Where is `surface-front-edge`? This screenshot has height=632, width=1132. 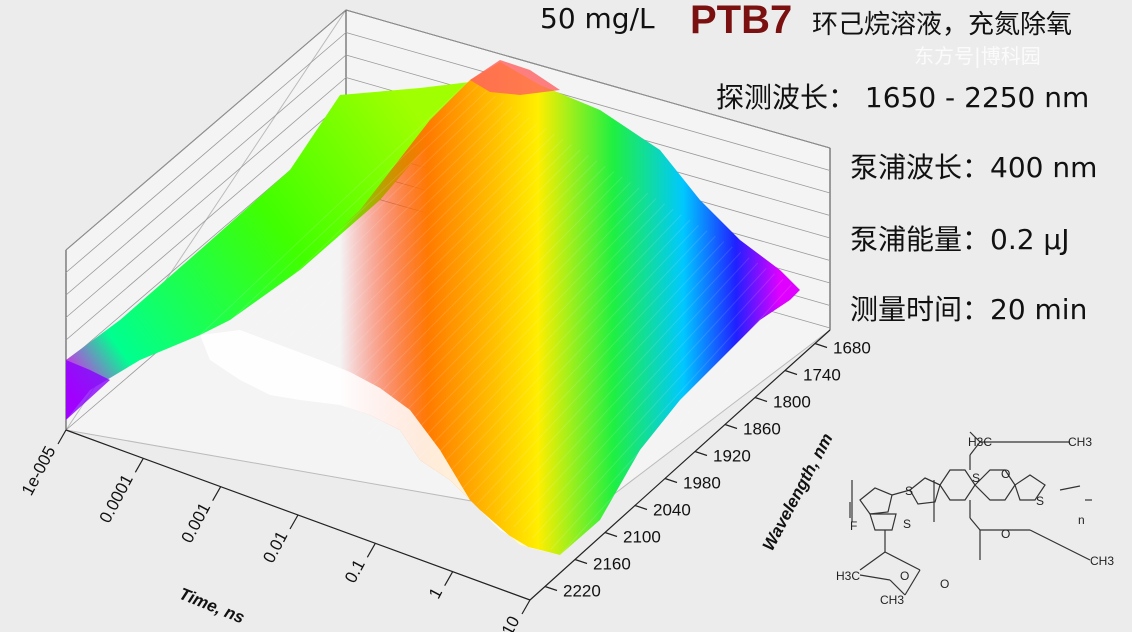 surface-front-edge is located at coordinates (380, 442).